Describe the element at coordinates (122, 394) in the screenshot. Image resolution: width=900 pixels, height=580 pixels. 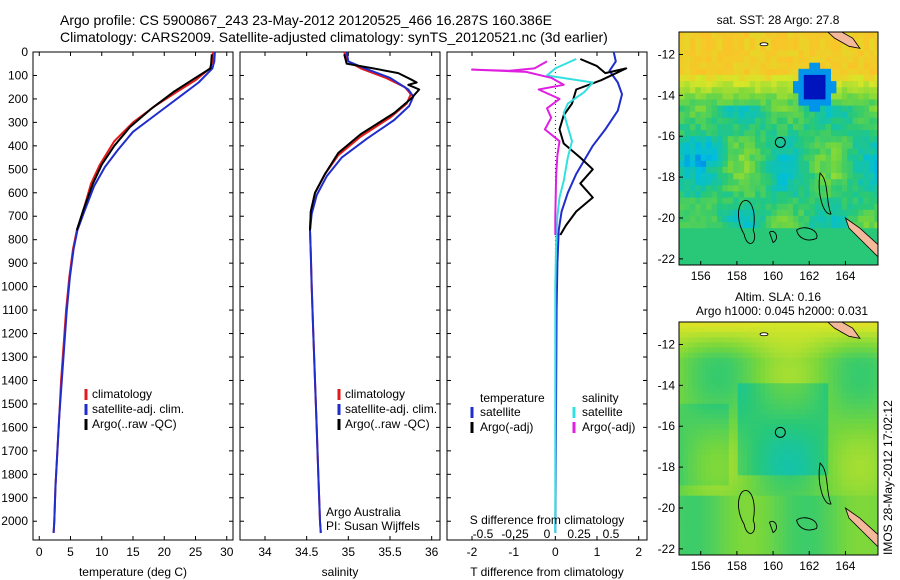
I see `legend-label: climatology` at that location.